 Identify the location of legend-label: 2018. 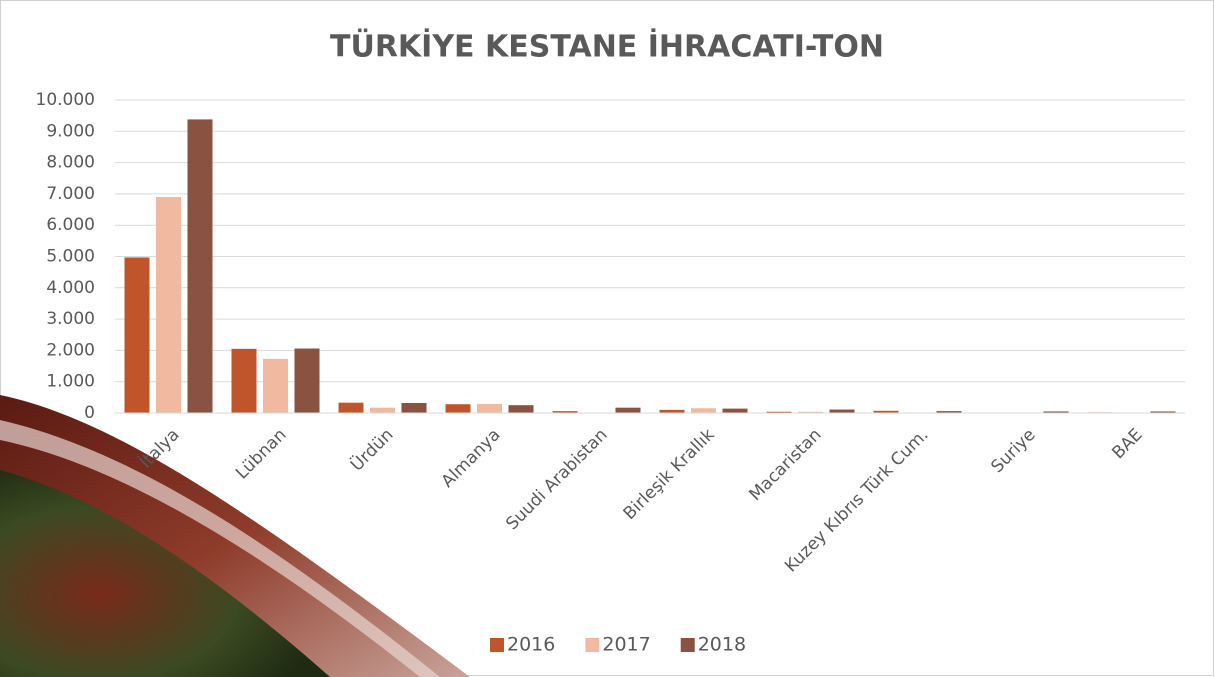
(722, 645).